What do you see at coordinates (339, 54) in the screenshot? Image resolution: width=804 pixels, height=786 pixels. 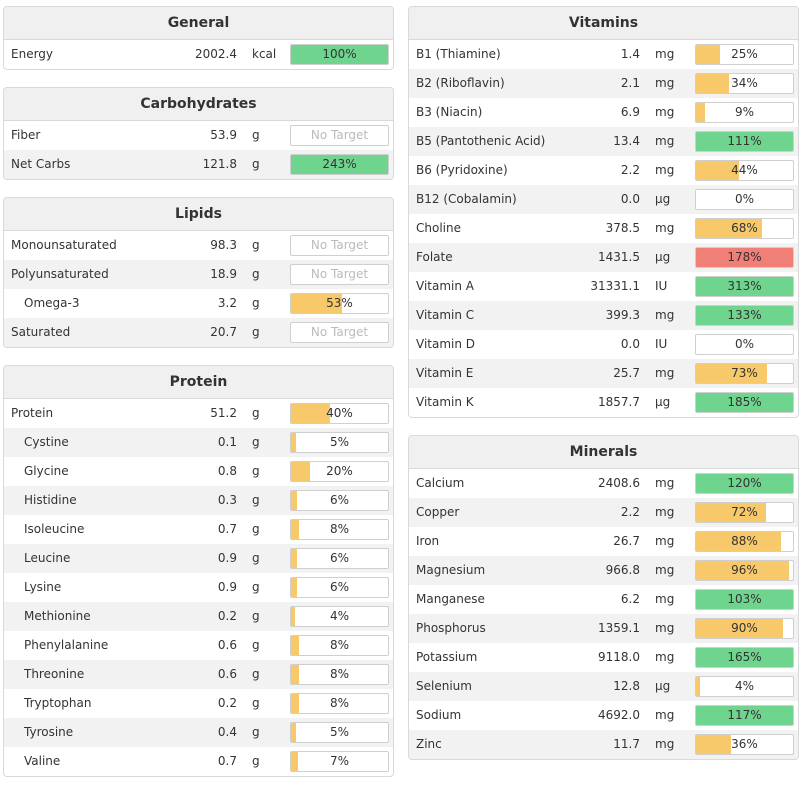 I see `target-progress-bar: 100%` at bounding box center [339, 54].